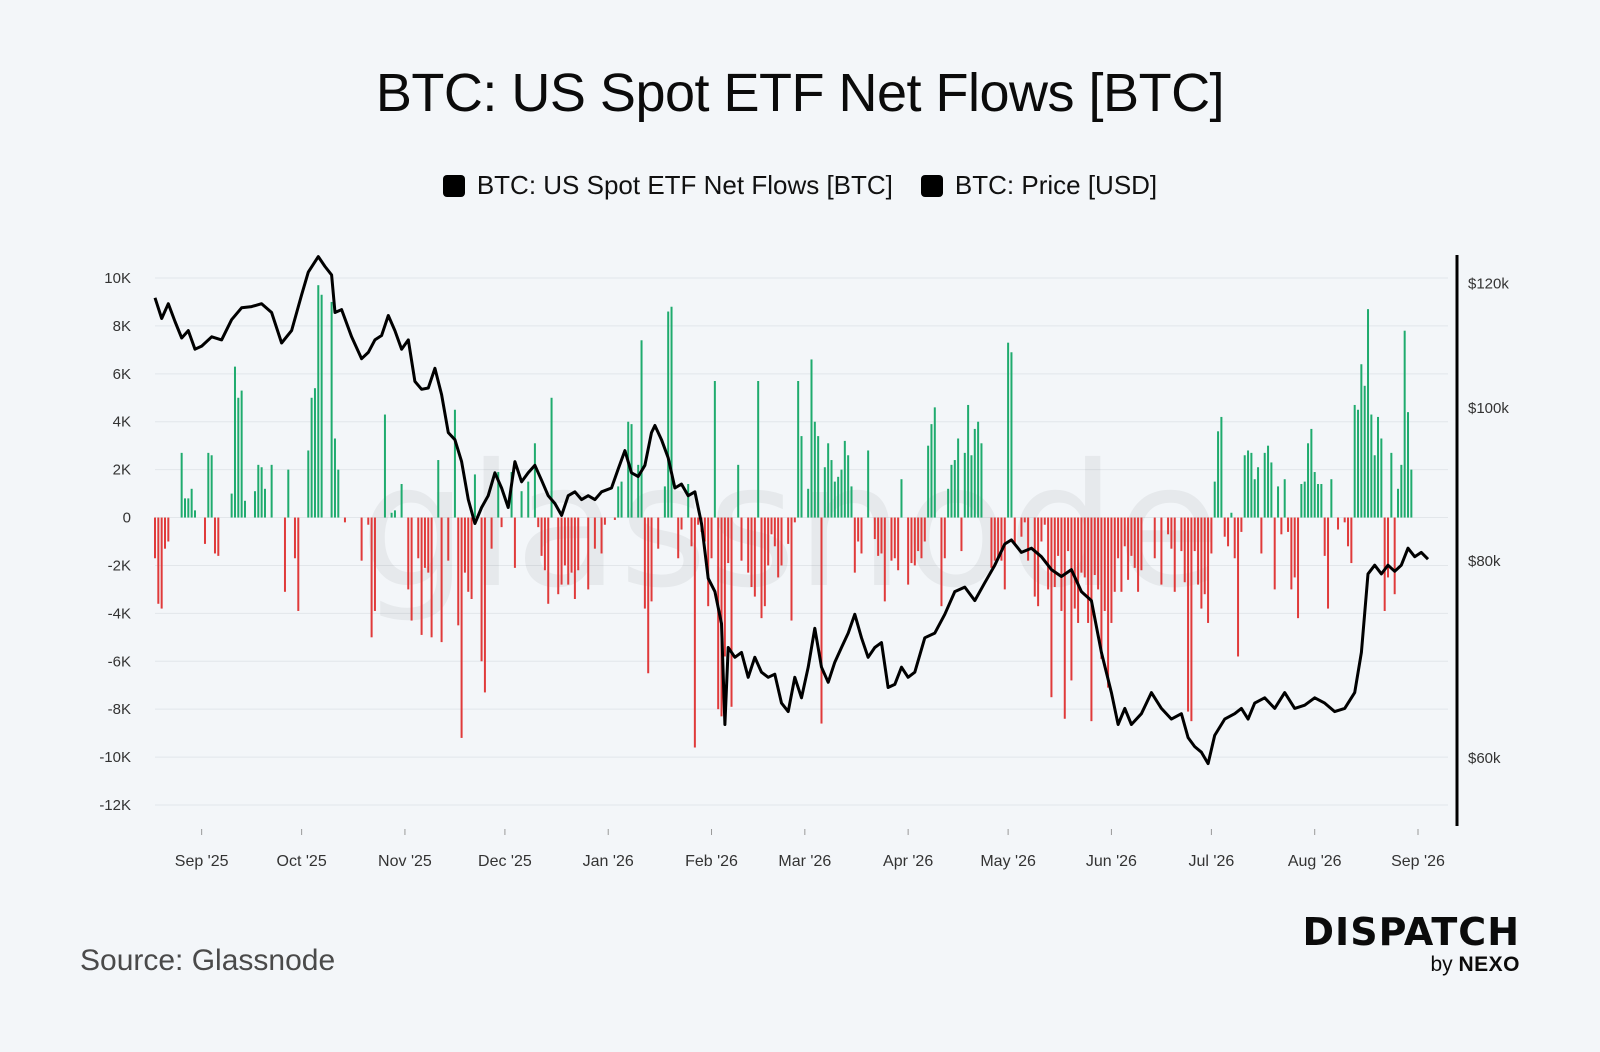 The width and height of the screenshot is (1600, 1052). Describe the element at coordinates (1315, 861) in the screenshot. I see `x-tick-label: Aug '26` at that location.